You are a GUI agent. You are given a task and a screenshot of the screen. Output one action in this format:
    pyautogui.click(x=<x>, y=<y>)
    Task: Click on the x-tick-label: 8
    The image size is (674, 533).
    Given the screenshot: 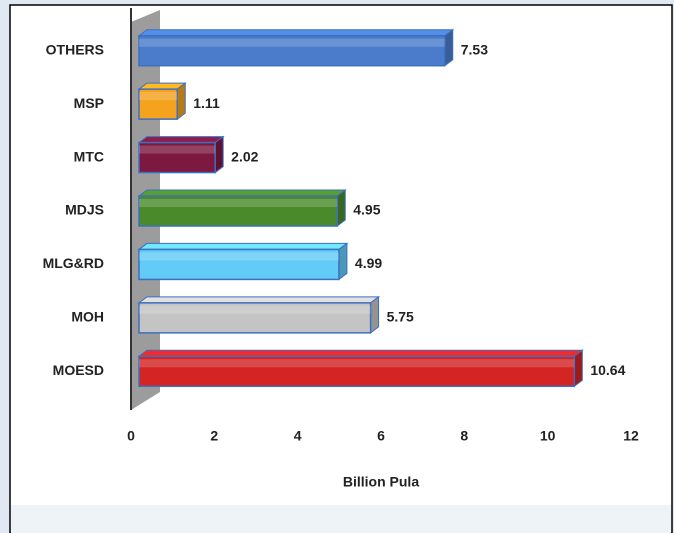 What is the action you would take?
    pyautogui.click(x=464, y=436)
    